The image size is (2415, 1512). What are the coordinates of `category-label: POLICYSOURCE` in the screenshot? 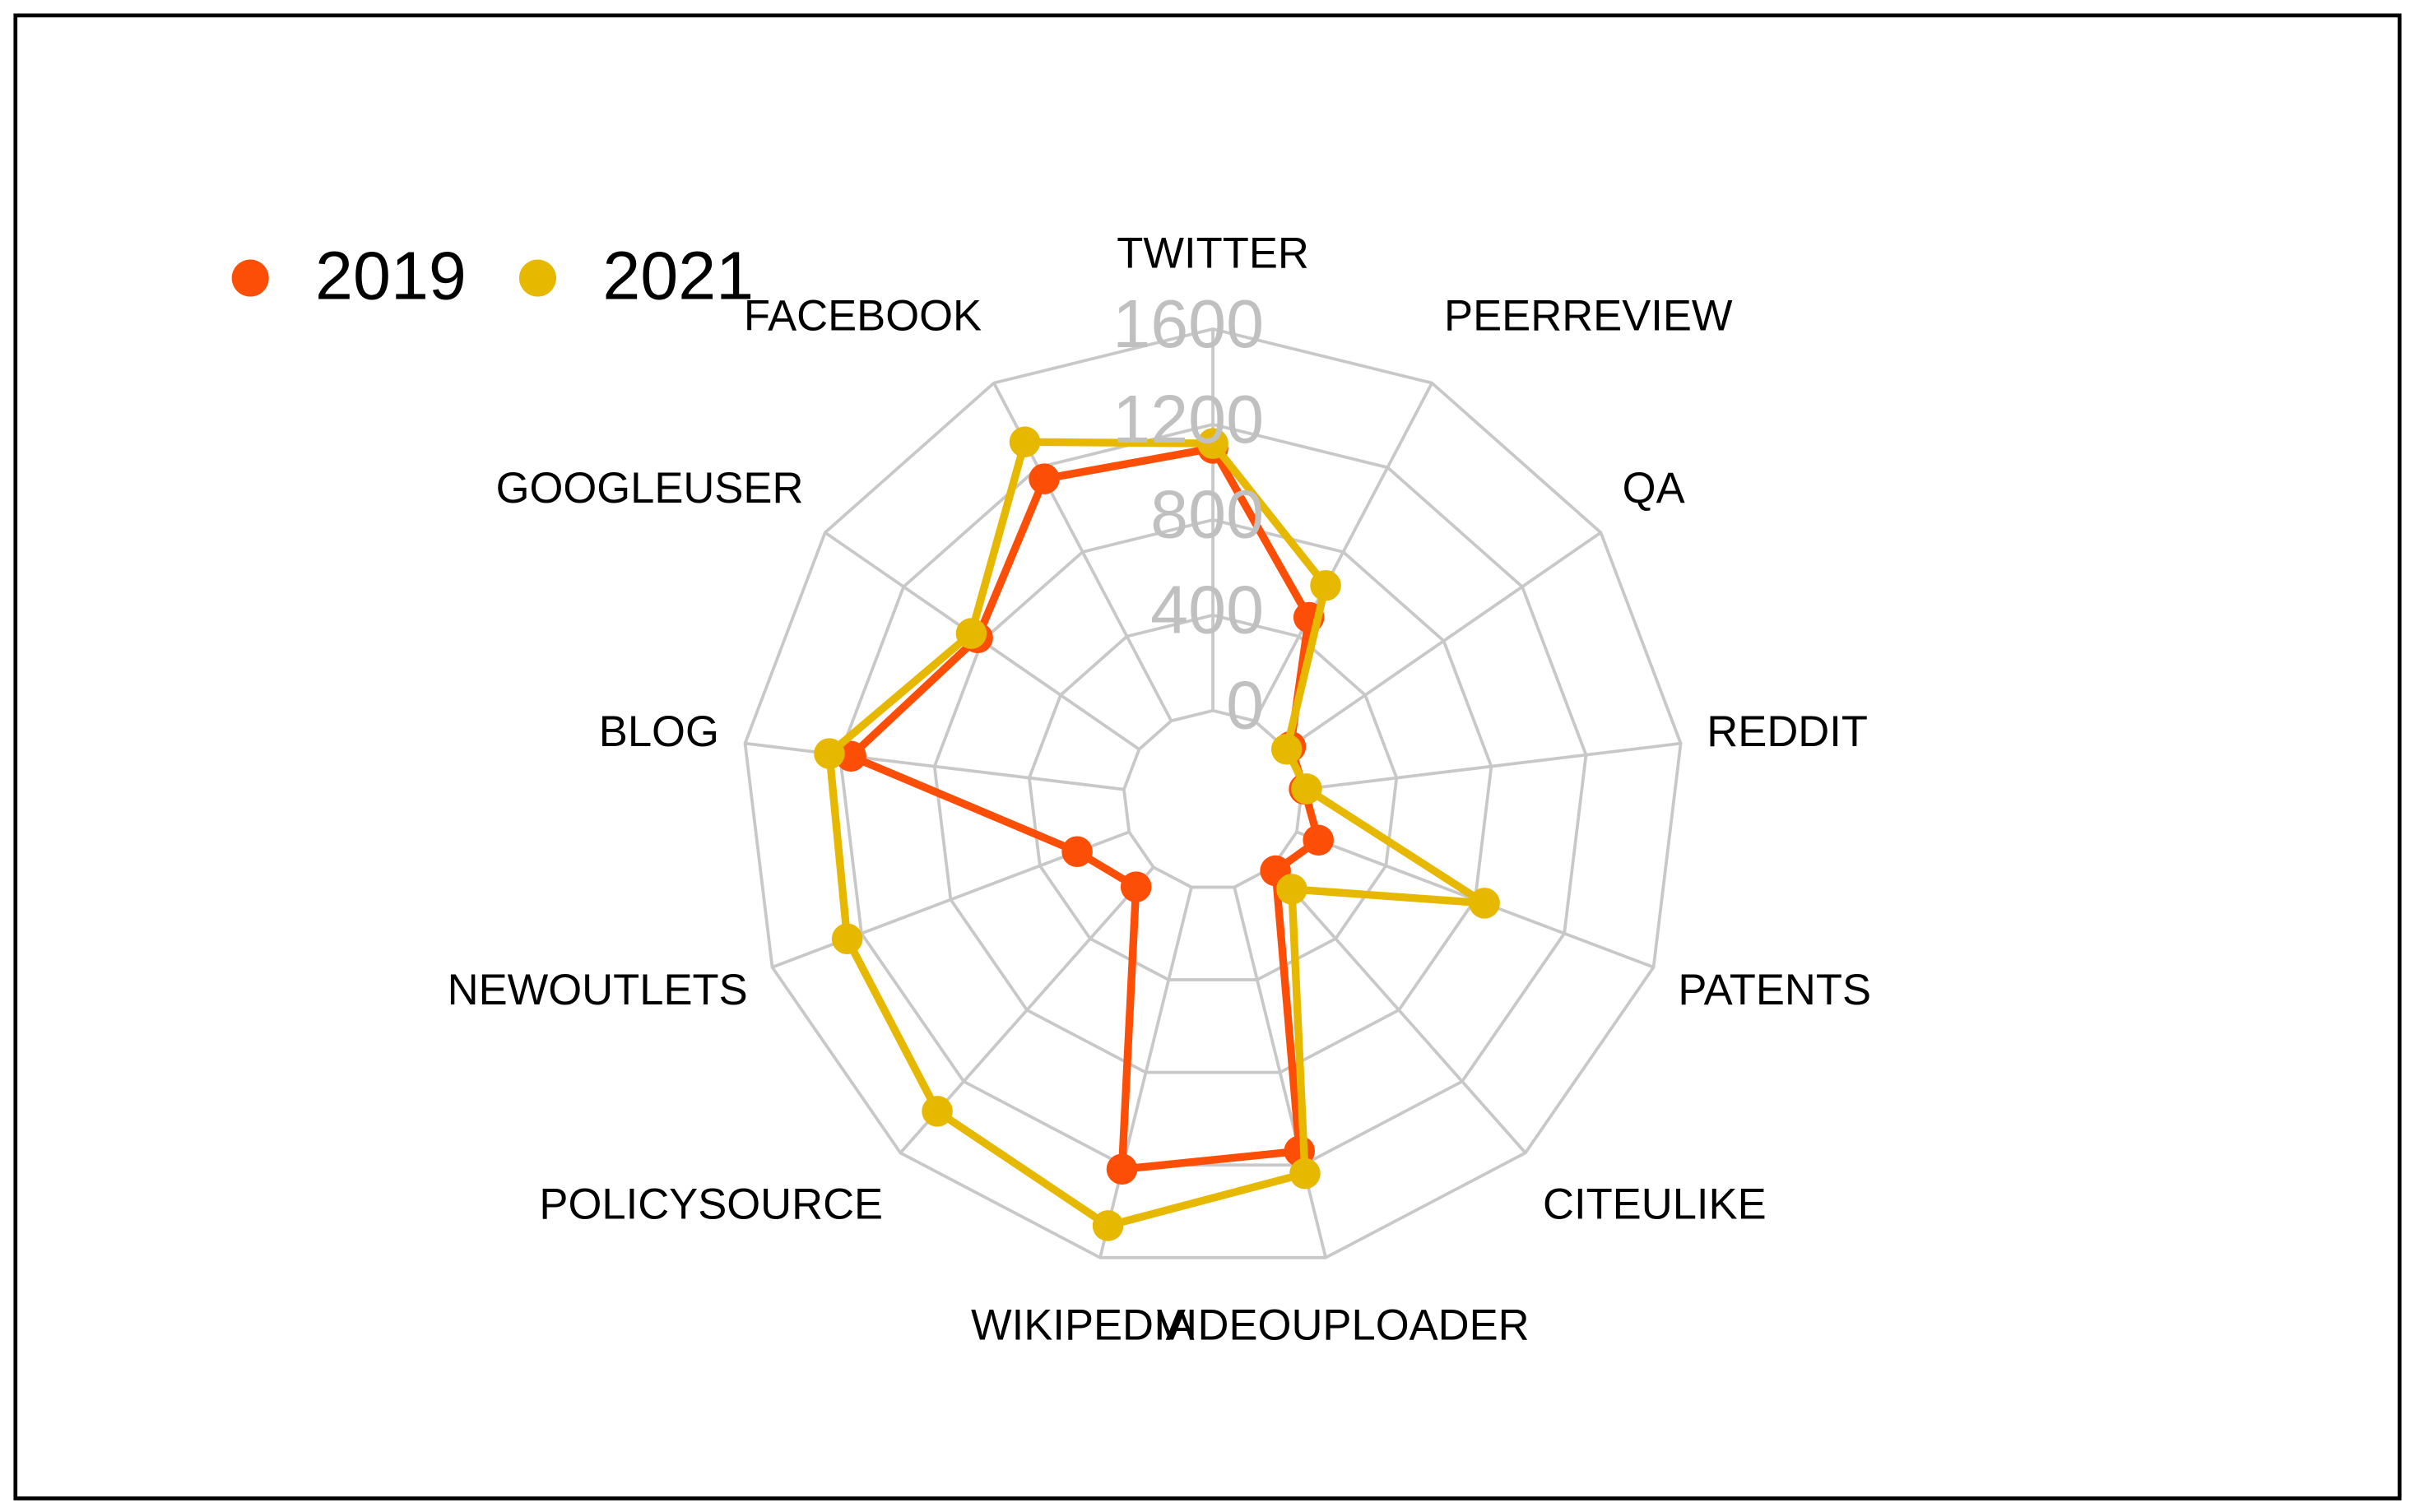 It's located at (711, 1204).